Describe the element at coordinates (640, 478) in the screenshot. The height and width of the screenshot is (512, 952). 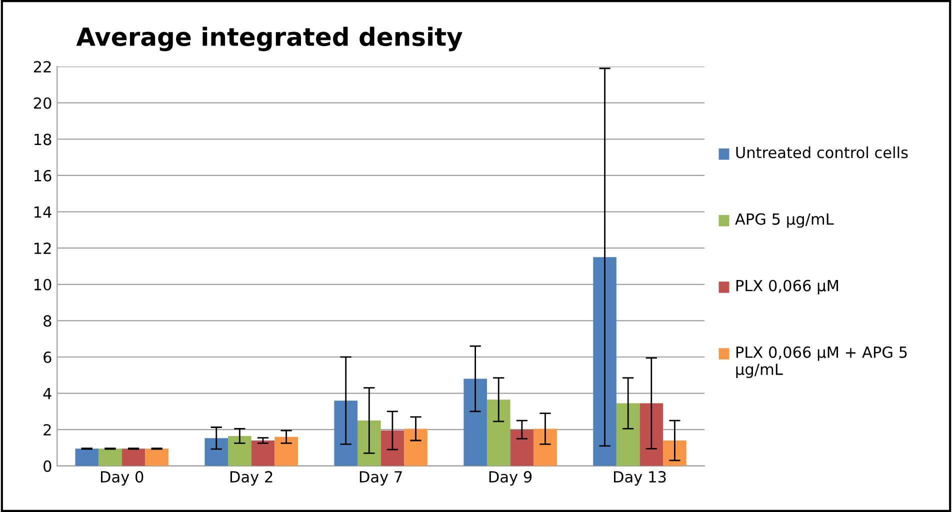
I see `x-tick-label: Day 13` at that location.